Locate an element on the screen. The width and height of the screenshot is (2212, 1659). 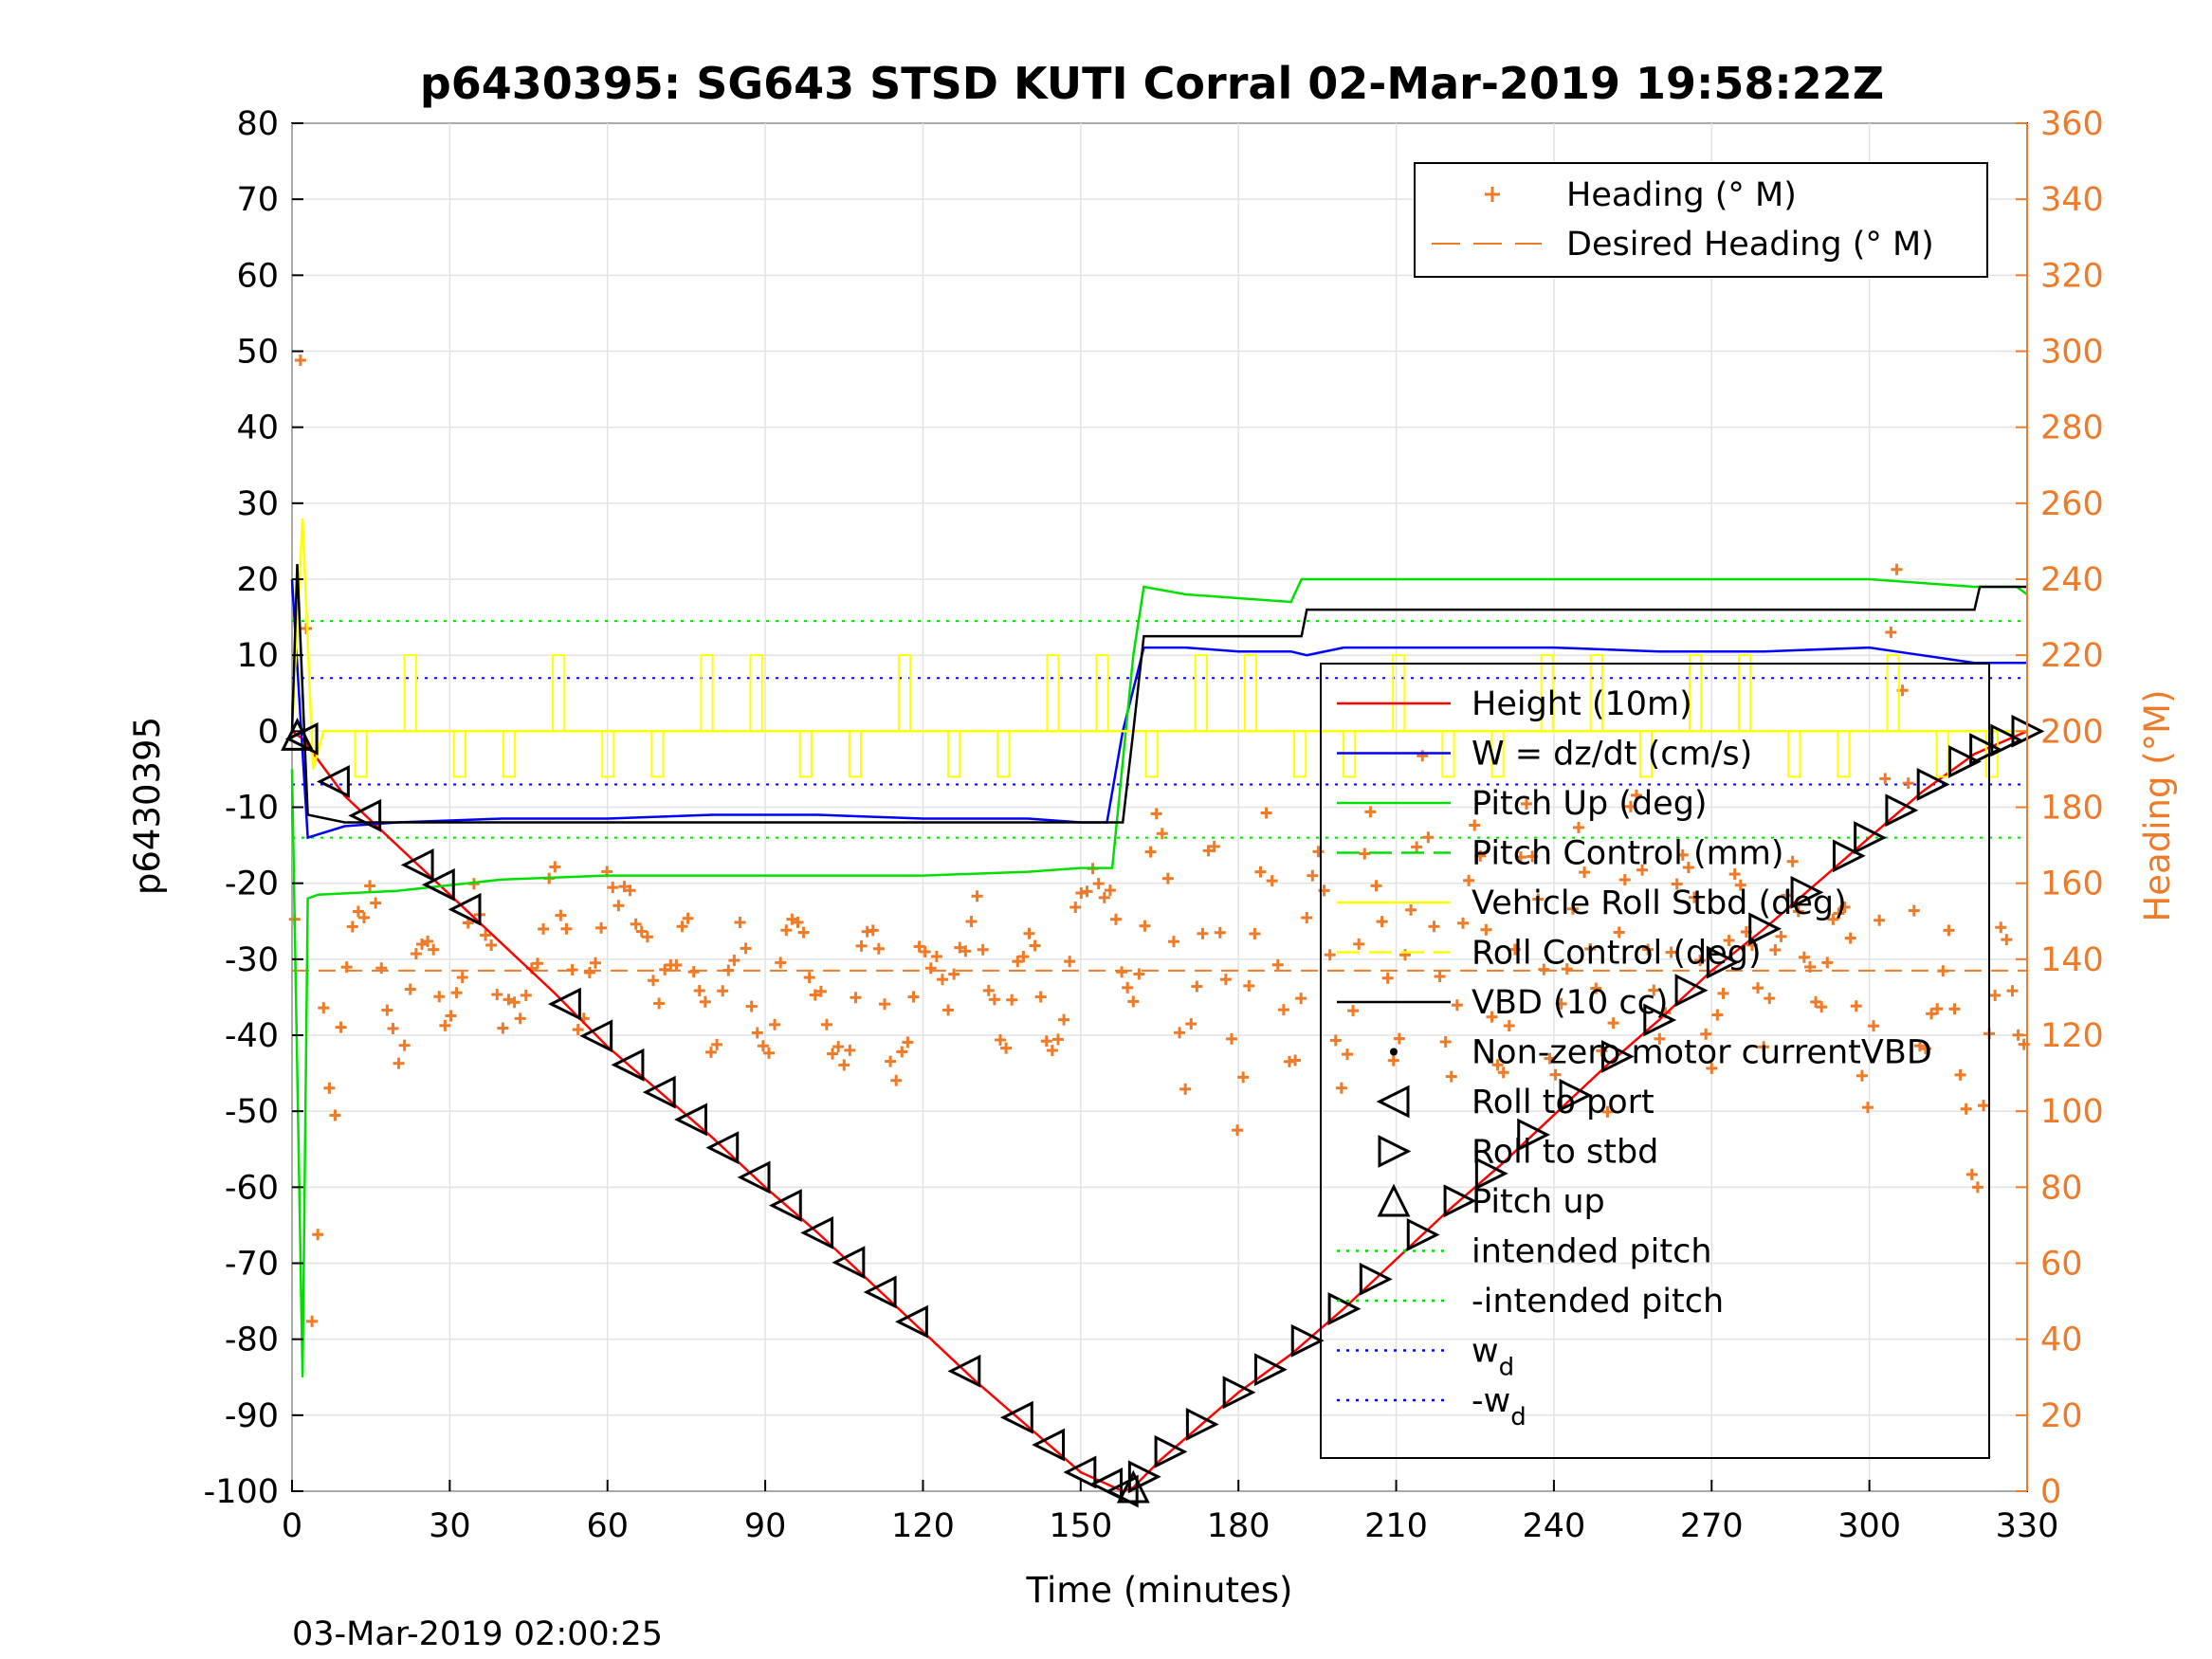
x-tick-label: 30 is located at coordinates (450, 1526).